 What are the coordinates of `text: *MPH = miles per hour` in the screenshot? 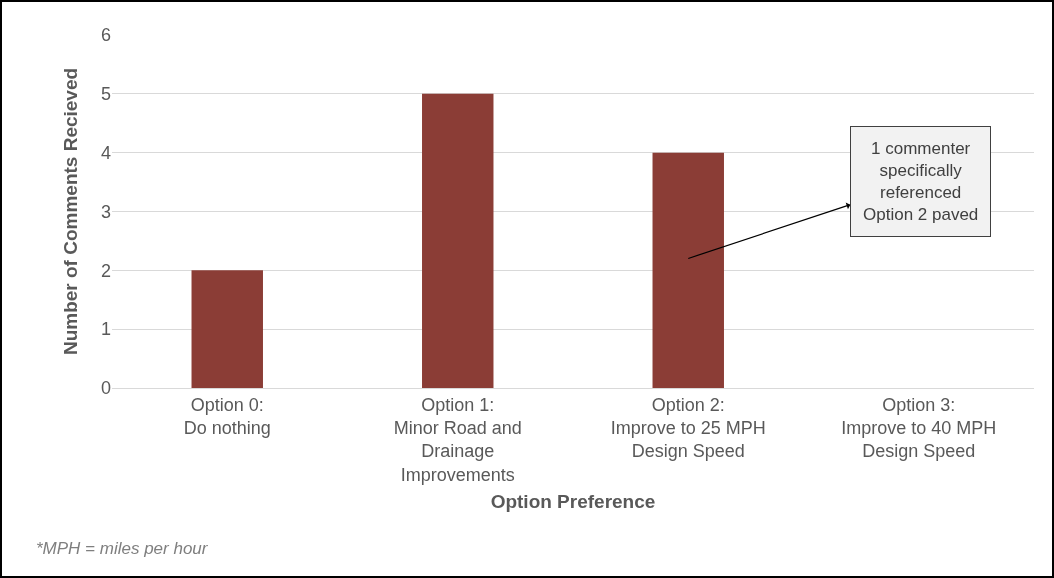 It's located at (122, 548).